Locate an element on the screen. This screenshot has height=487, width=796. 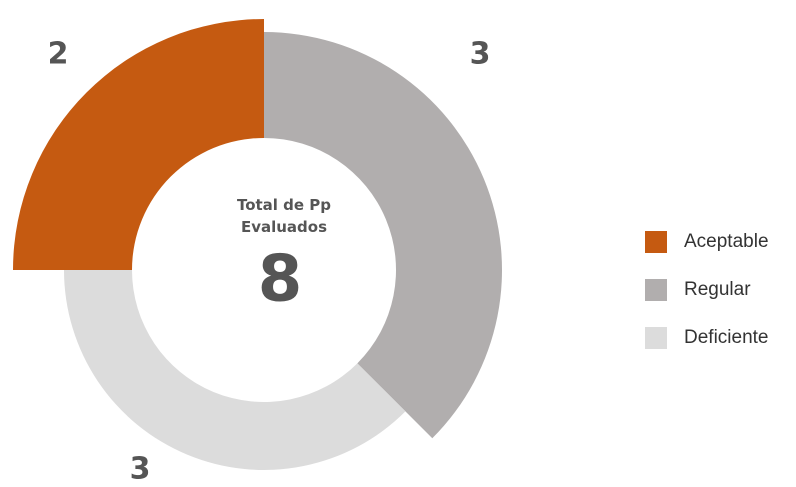
legend-label: Deficiente is located at coordinates (726, 337).